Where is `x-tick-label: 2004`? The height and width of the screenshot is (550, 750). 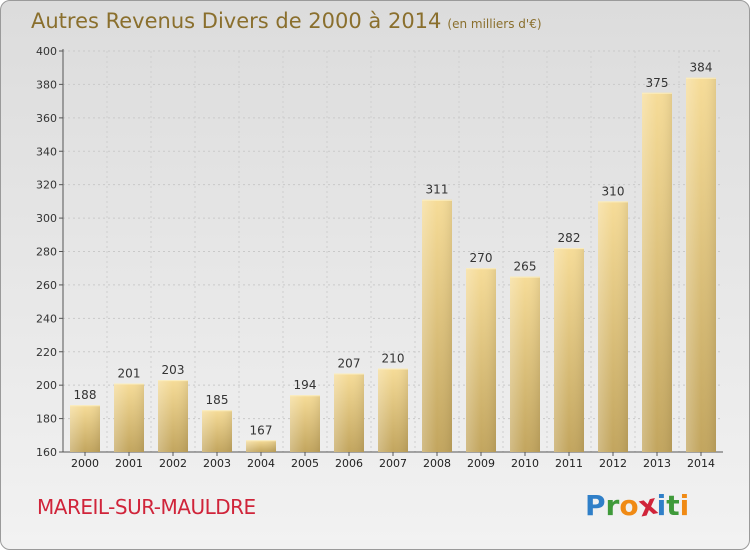 x-tick-label: 2004 is located at coordinates (261, 463).